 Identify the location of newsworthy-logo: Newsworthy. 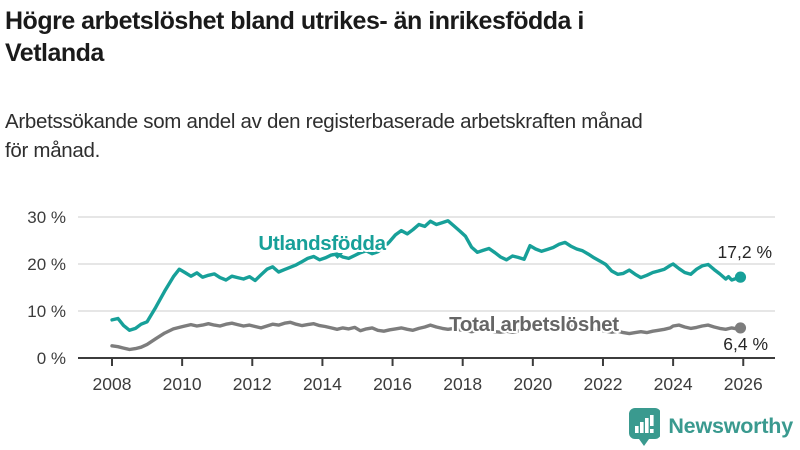
(710, 426).